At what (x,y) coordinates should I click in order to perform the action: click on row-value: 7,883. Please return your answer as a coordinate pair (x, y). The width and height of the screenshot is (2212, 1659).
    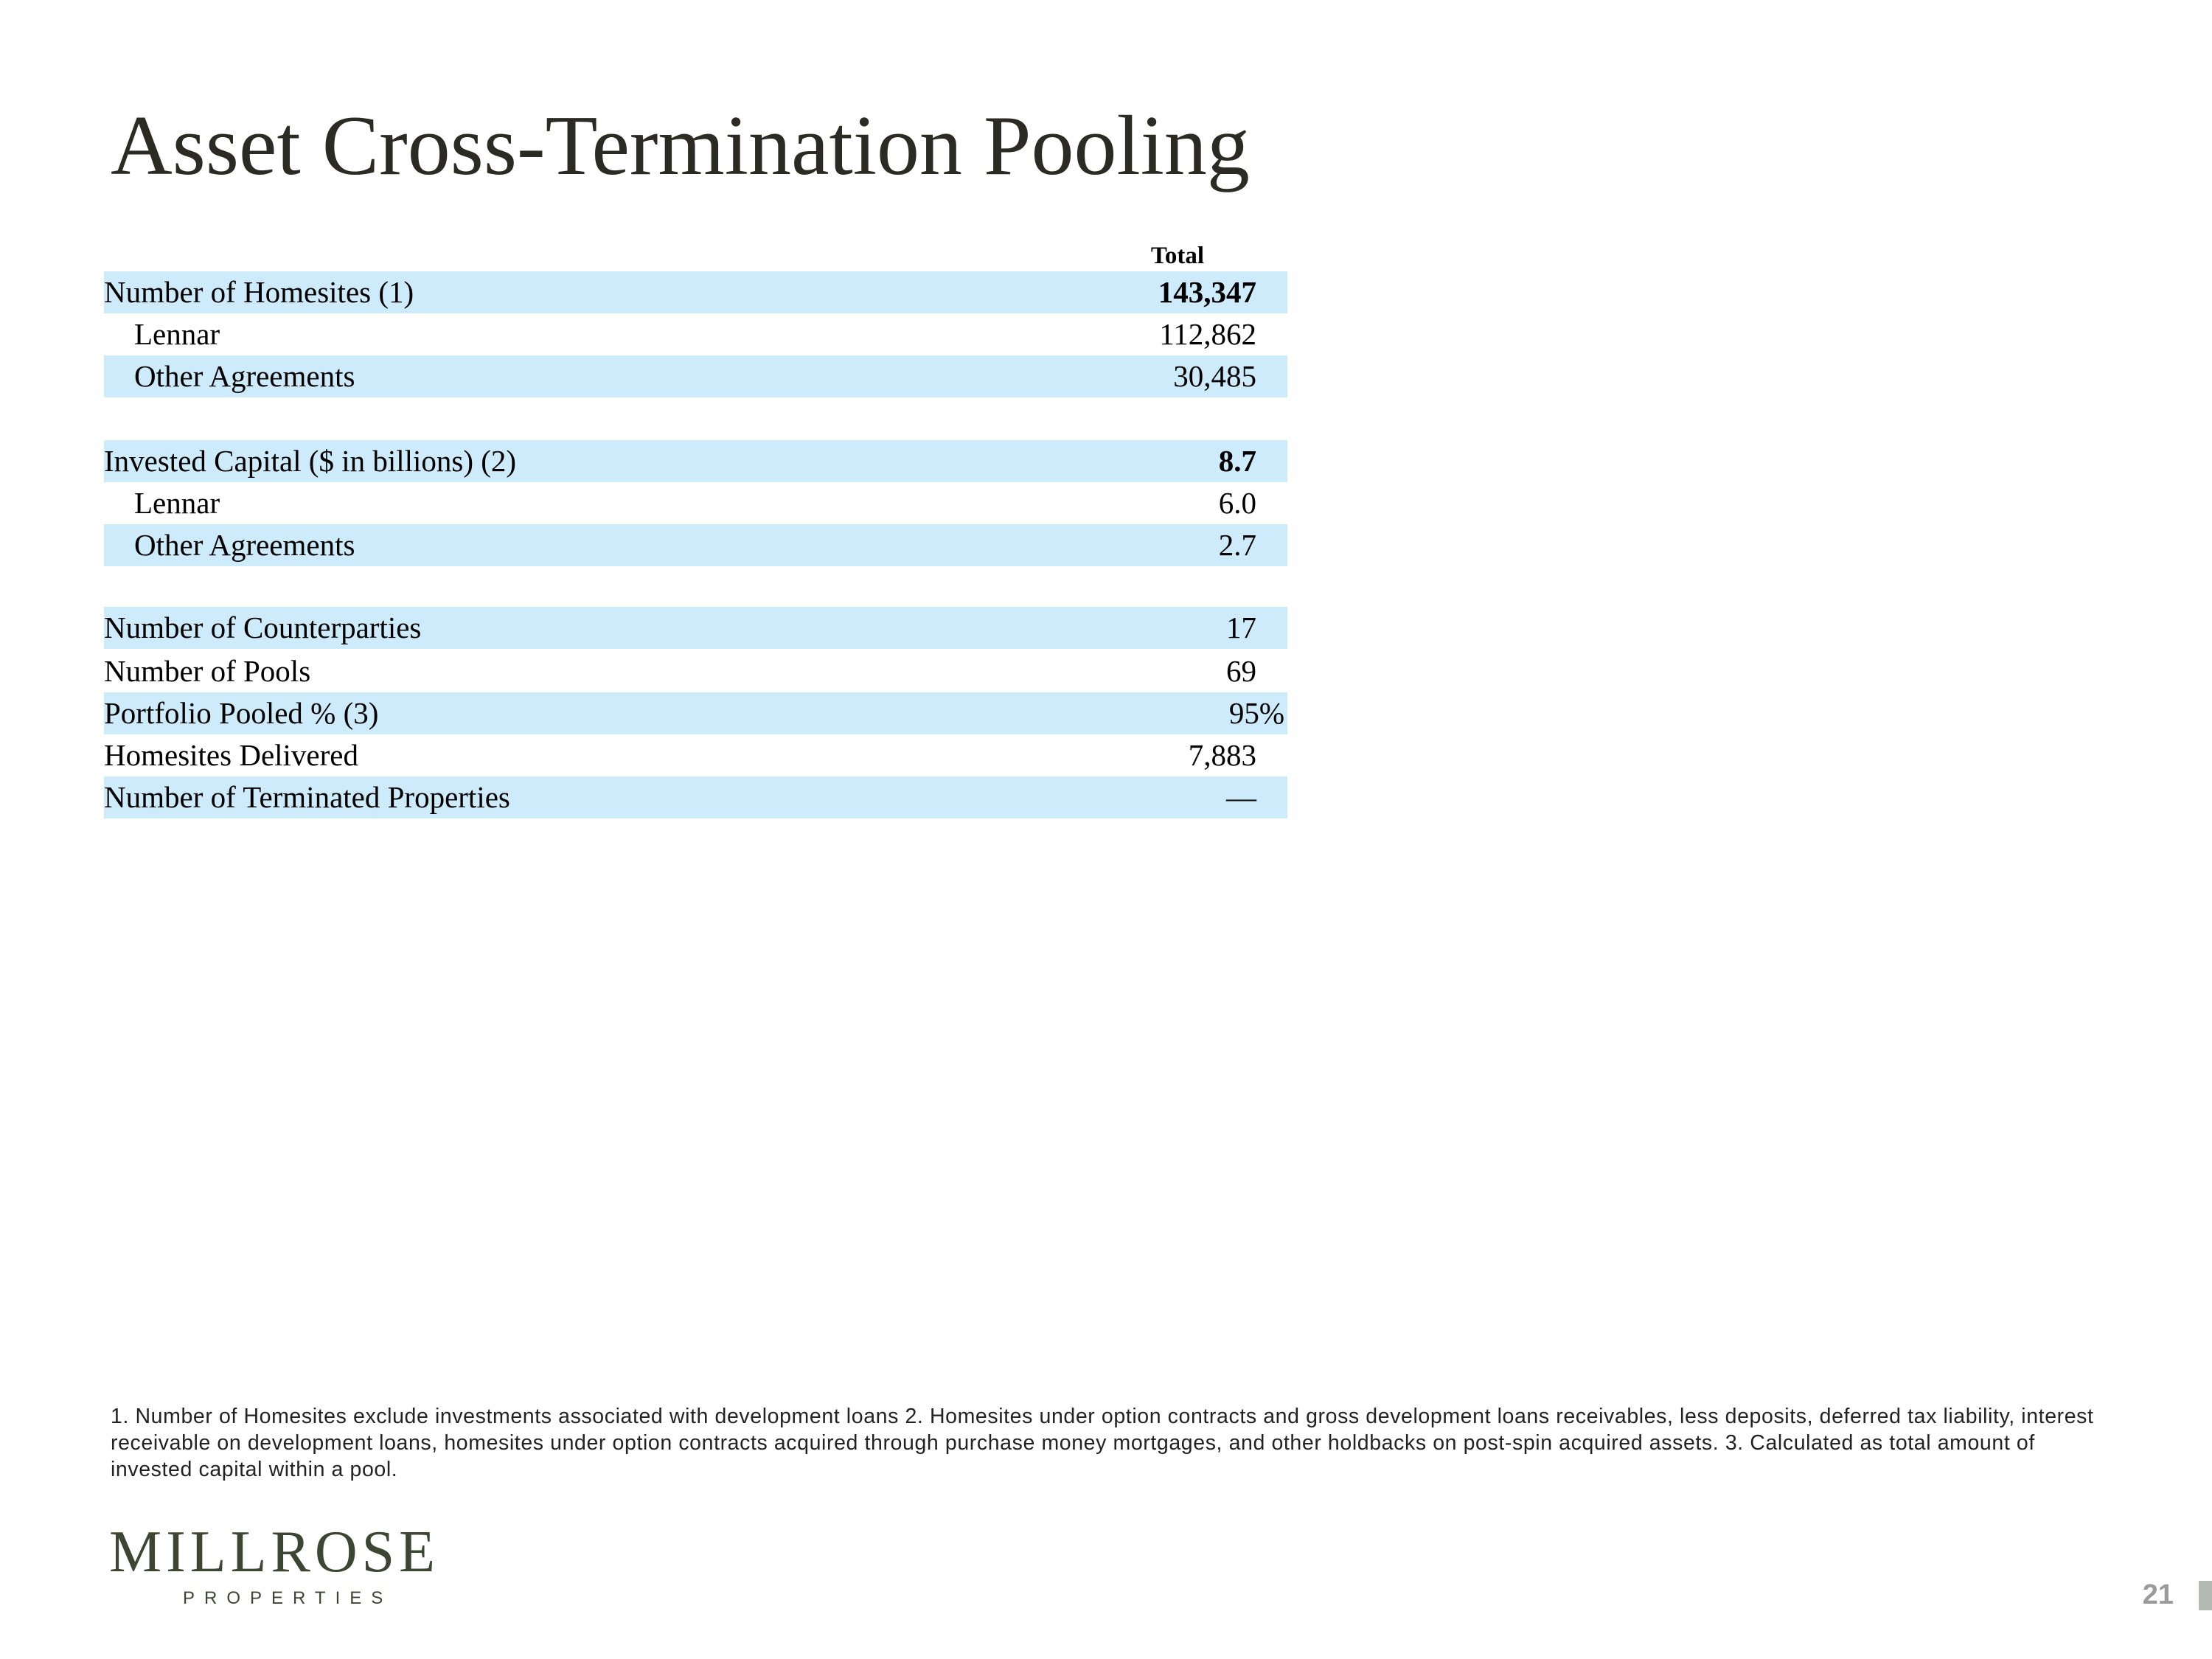
    Looking at the image, I should click on (1222, 755).